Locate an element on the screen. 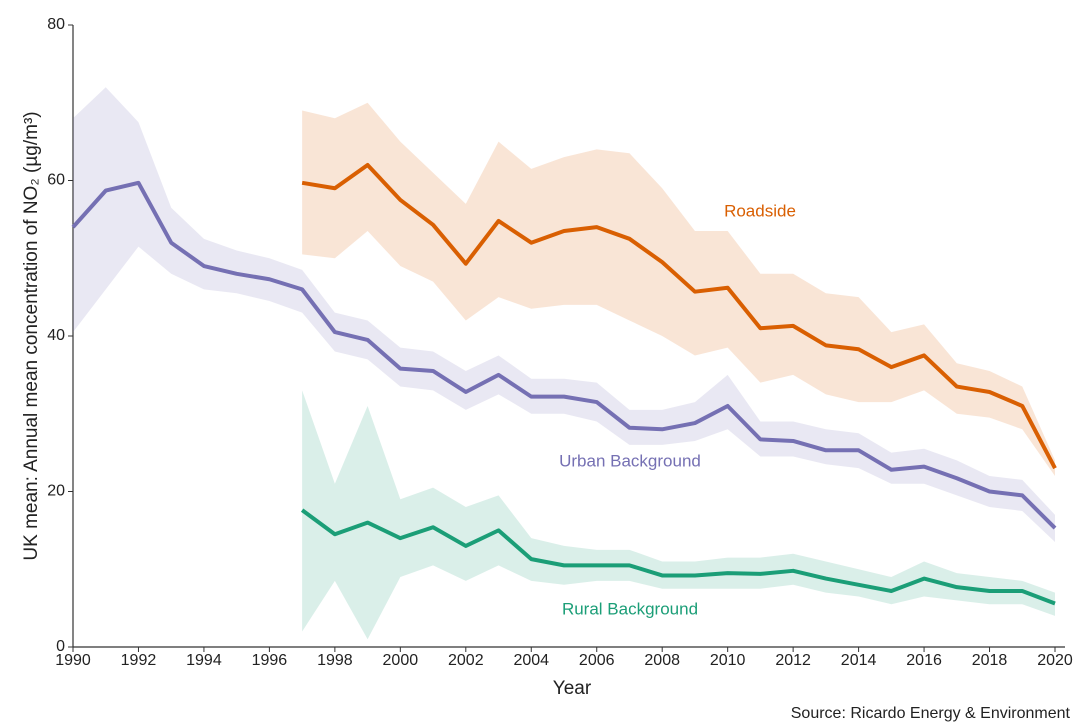 The width and height of the screenshot is (1079, 725). x-tick-label: 2018 is located at coordinates (990, 660).